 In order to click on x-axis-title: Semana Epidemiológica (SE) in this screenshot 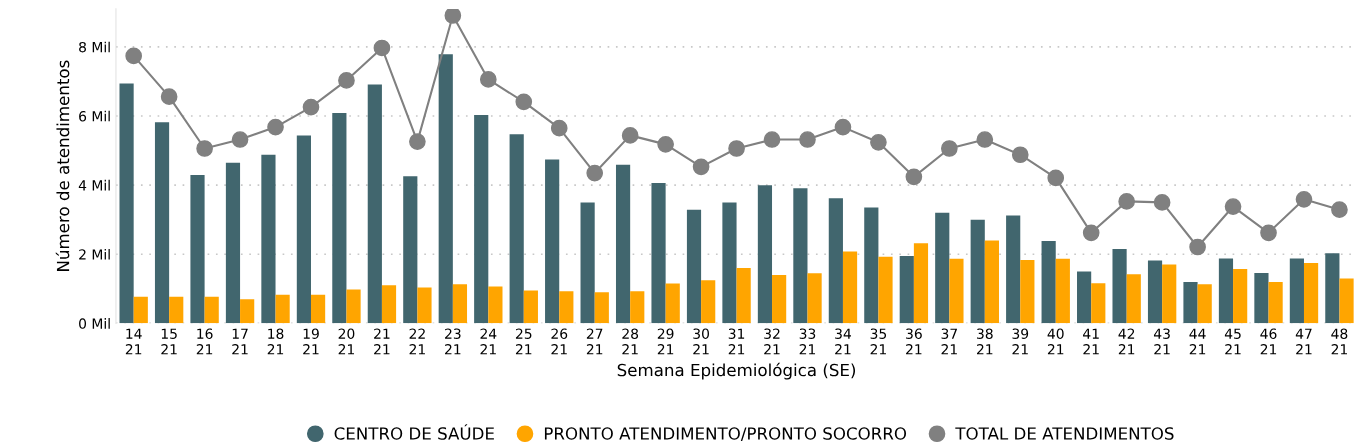, I will do `click(736, 371)`.